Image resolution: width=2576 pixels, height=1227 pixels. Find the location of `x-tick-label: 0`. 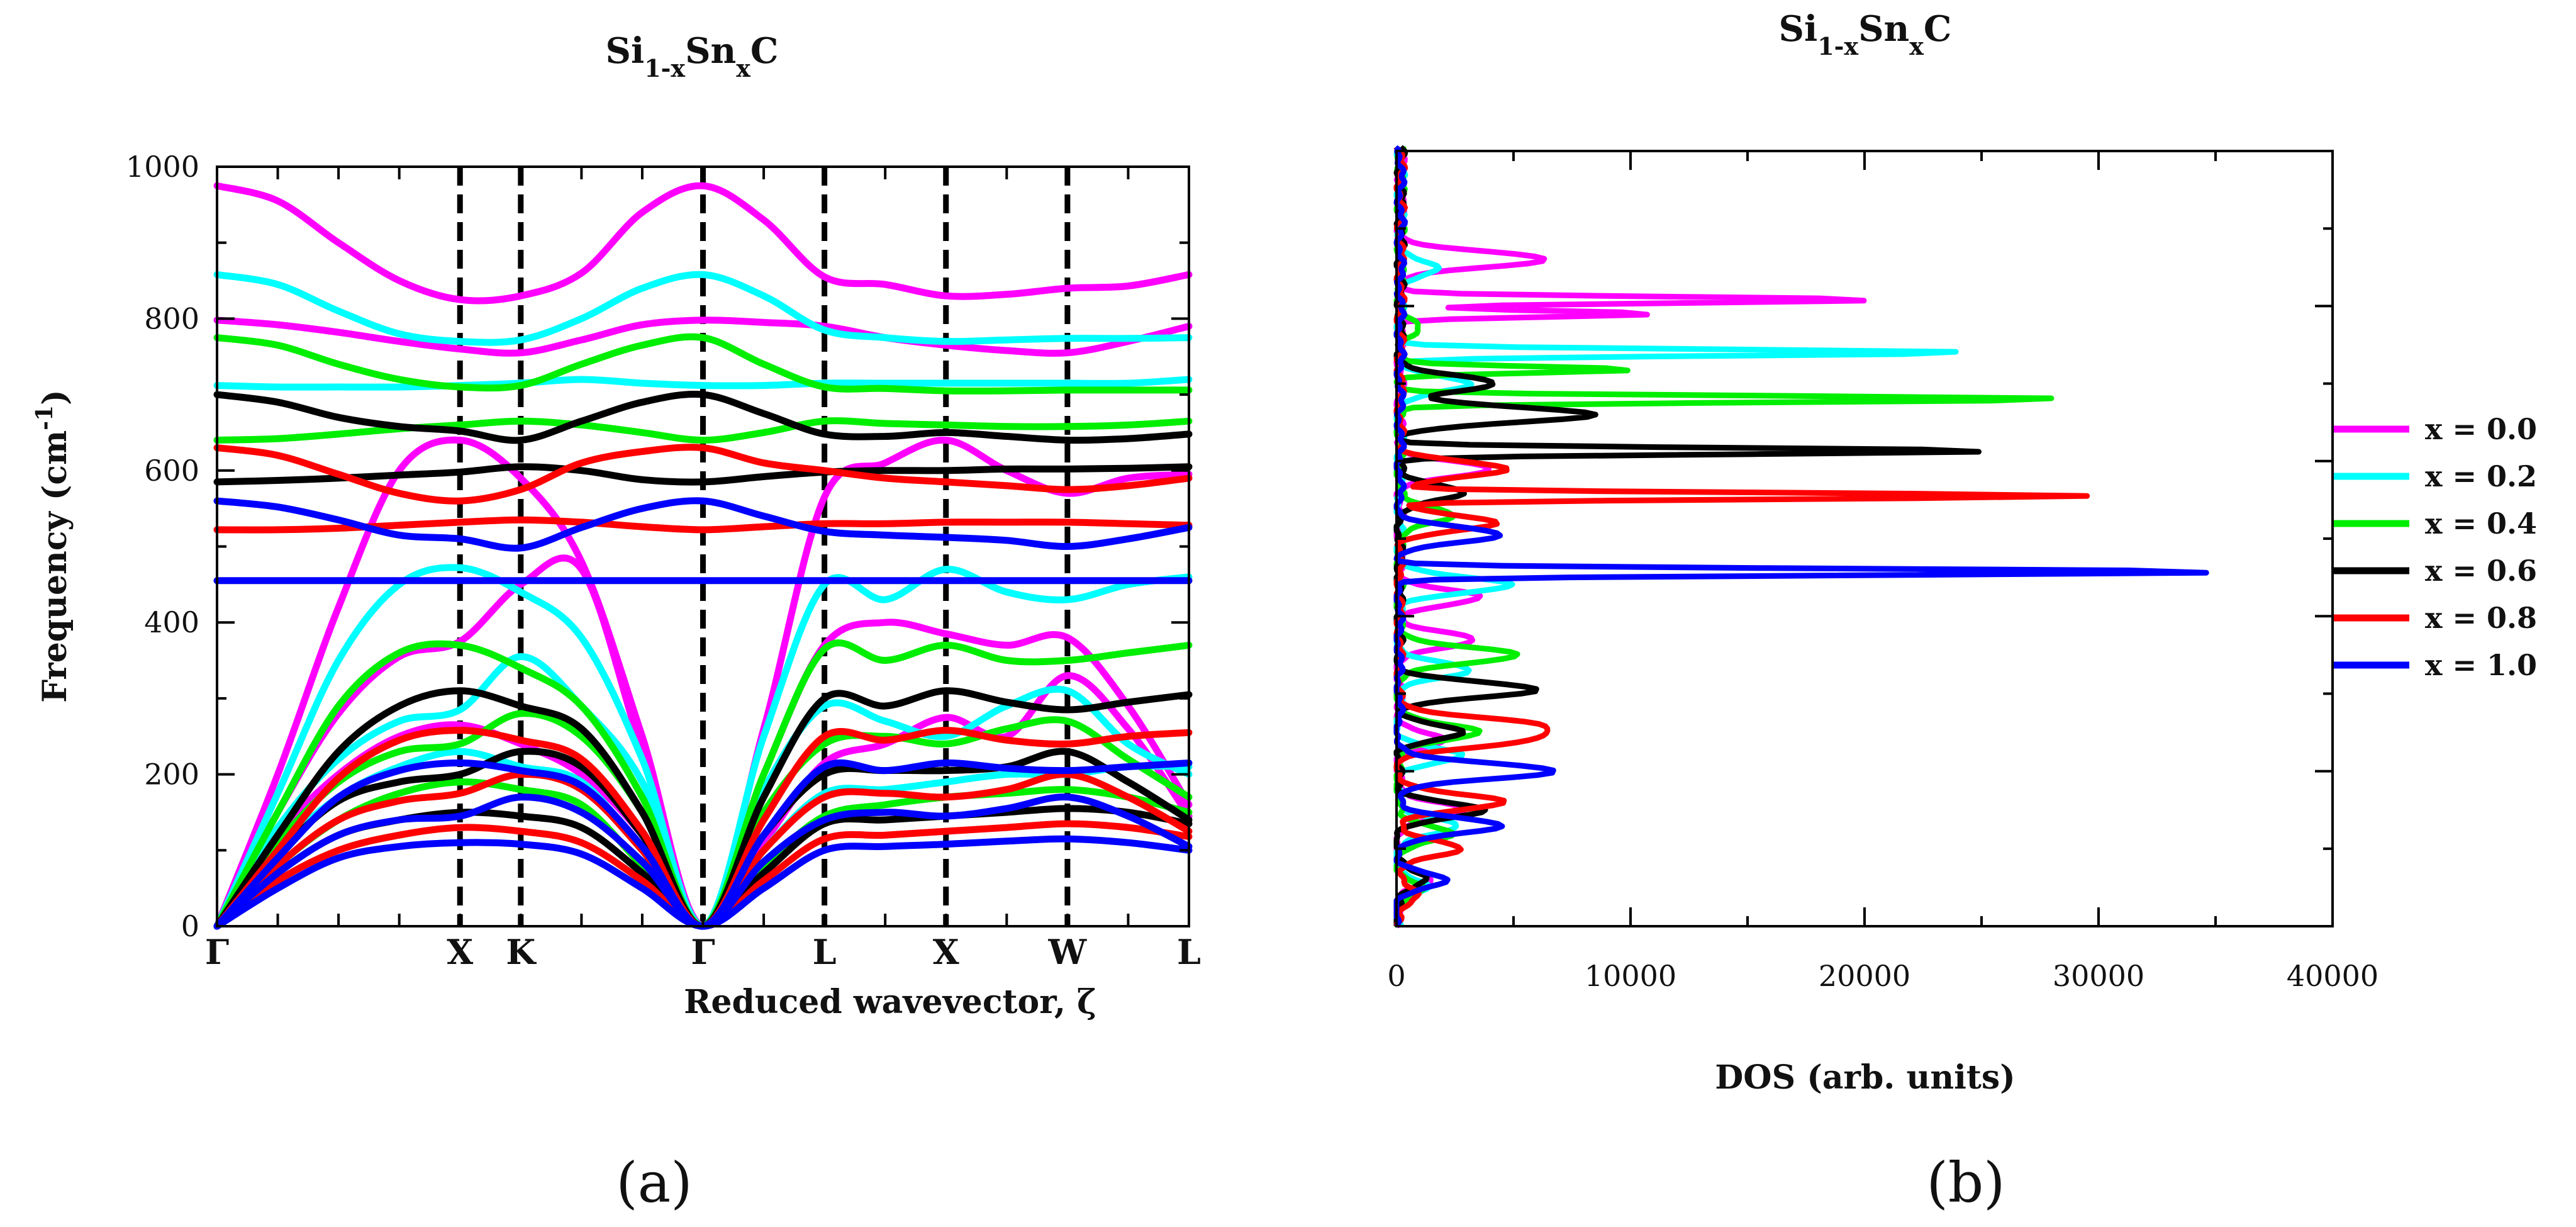

x-tick-label: 0 is located at coordinates (1396, 976).